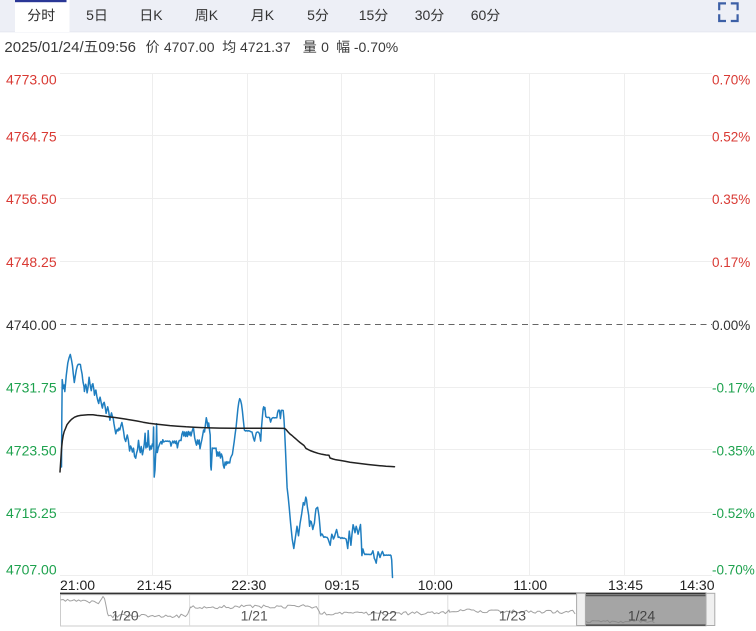 This screenshot has width=756, height=631. I want to click on svg-text: 1/20, so click(124, 616).